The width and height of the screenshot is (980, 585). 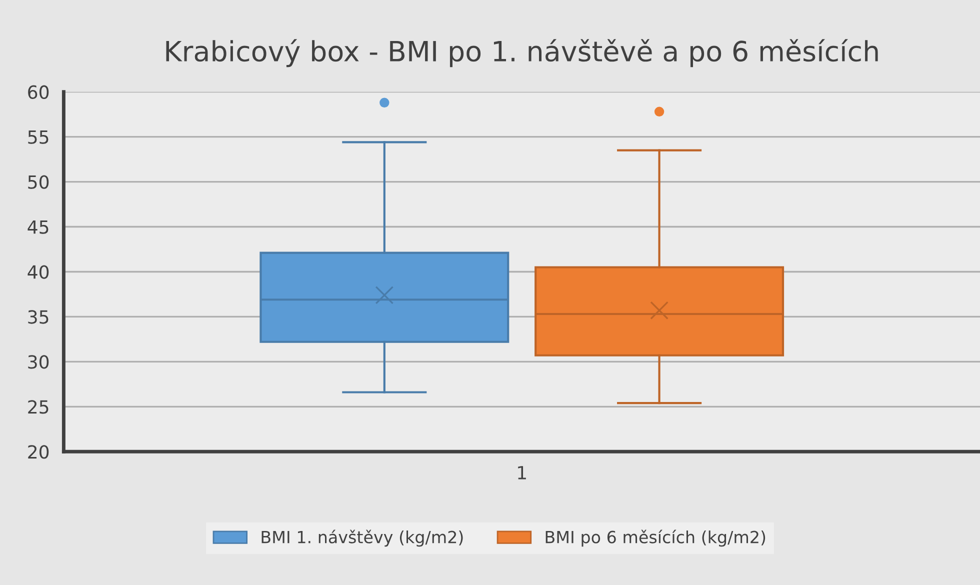 What do you see at coordinates (38, 272) in the screenshot?
I see `y-tick-label: 40` at bounding box center [38, 272].